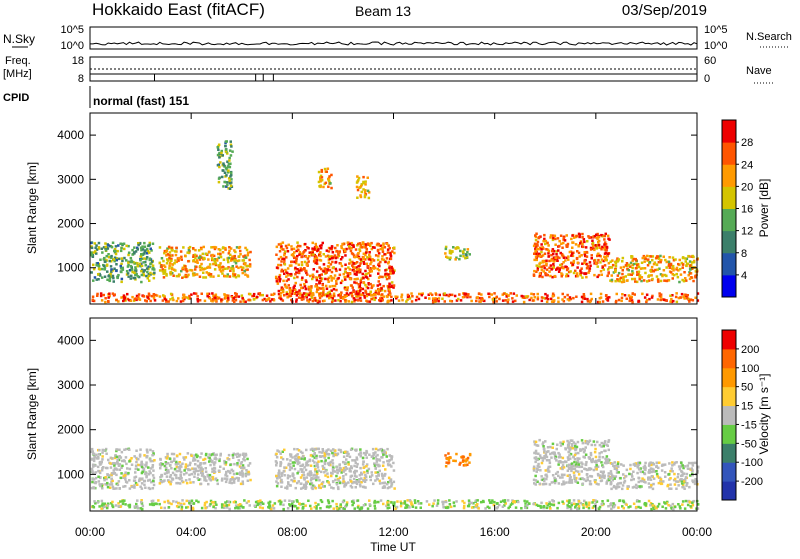 This screenshot has width=800, height=559. Describe the element at coordinates (19, 39) in the screenshot. I see `nsky-label: N.Sky` at that location.